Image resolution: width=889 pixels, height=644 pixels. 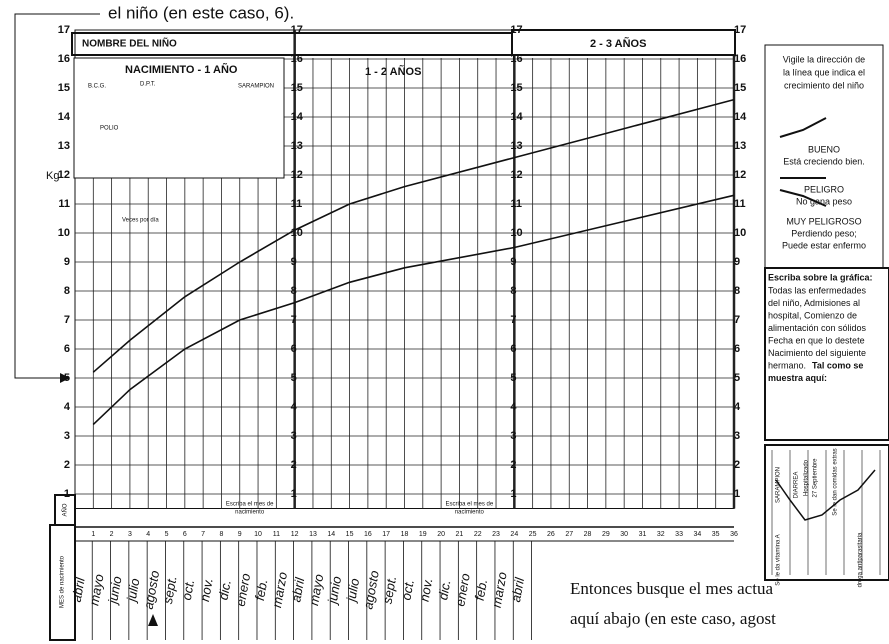 I want to click on month-label: MES de nacimiento, so click(x=63, y=581).